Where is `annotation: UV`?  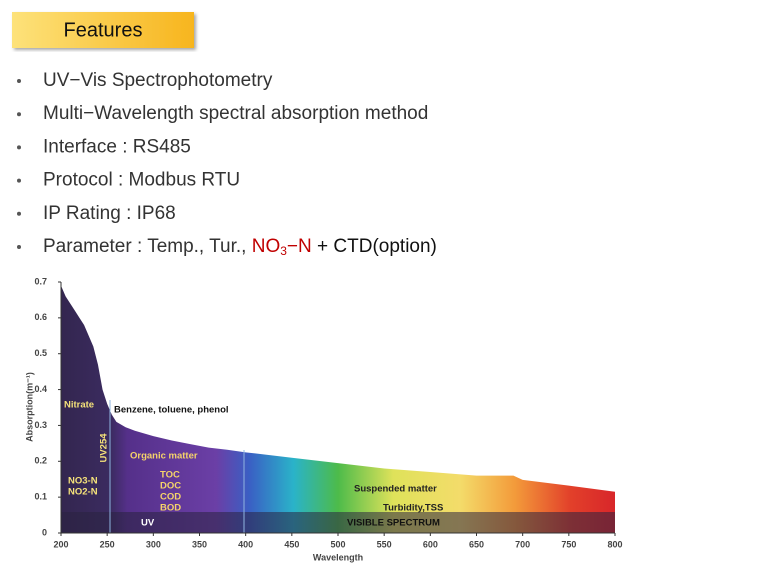
annotation: UV is located at coordinates (148, 523).